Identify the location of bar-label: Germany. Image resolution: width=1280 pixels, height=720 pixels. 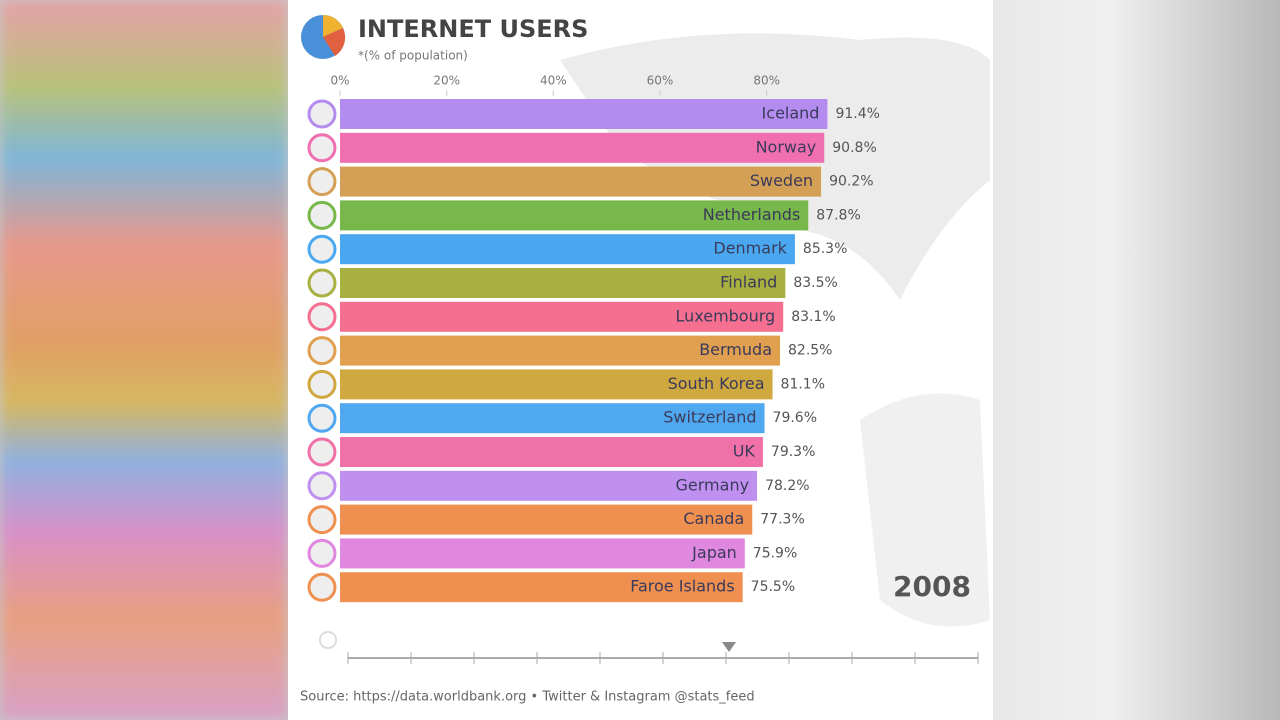
(713, 484).